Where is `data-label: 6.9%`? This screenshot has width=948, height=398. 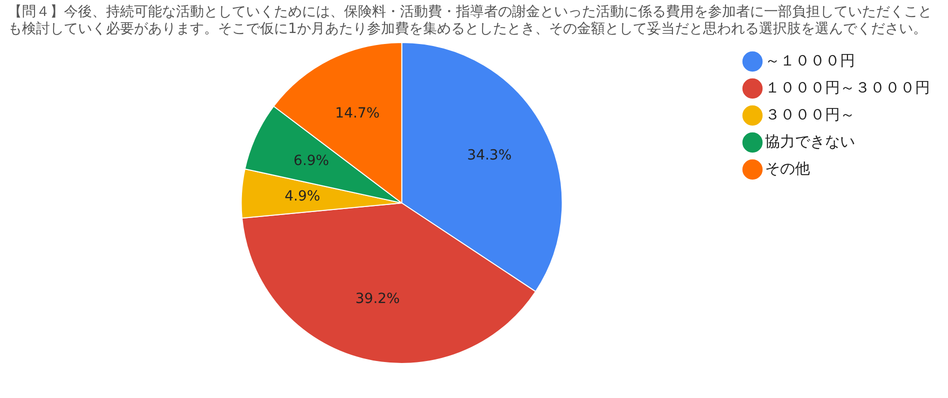
data-label: 6.9% is located at coordinates (312, 161).